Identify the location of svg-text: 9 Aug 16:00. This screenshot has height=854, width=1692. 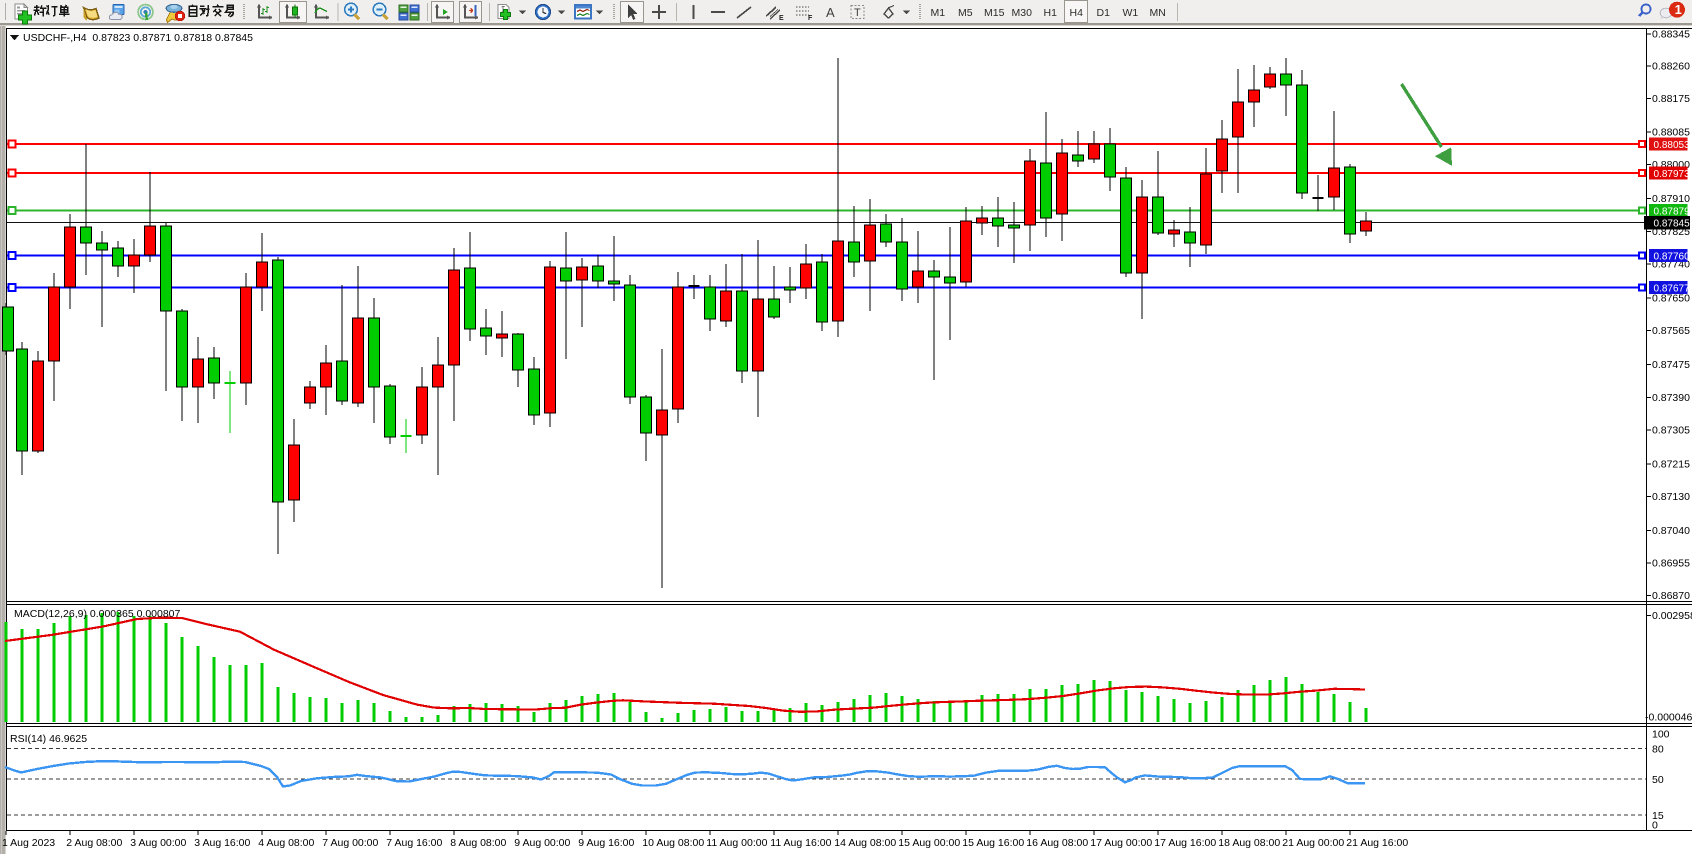
(606, 843).